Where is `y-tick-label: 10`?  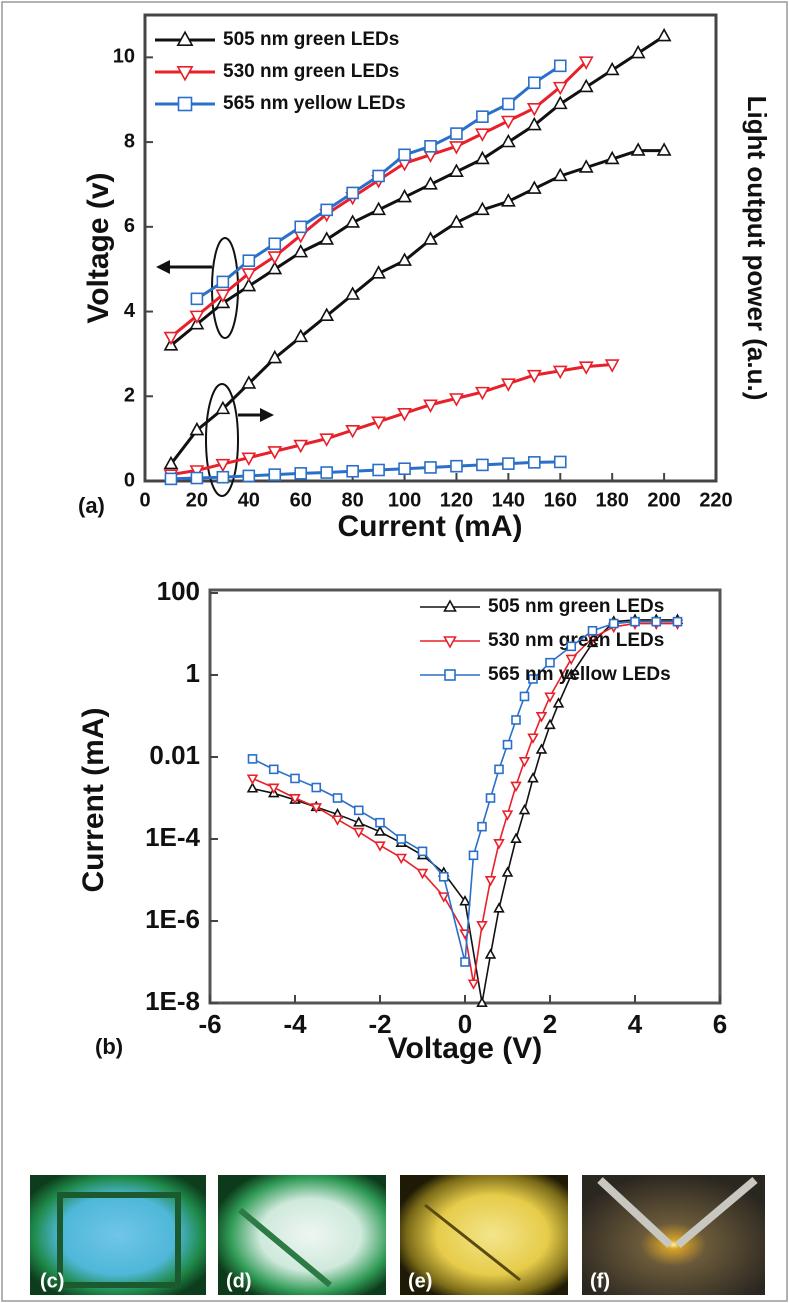 y-tick-label: 10 is located at coordinates (124, 57).